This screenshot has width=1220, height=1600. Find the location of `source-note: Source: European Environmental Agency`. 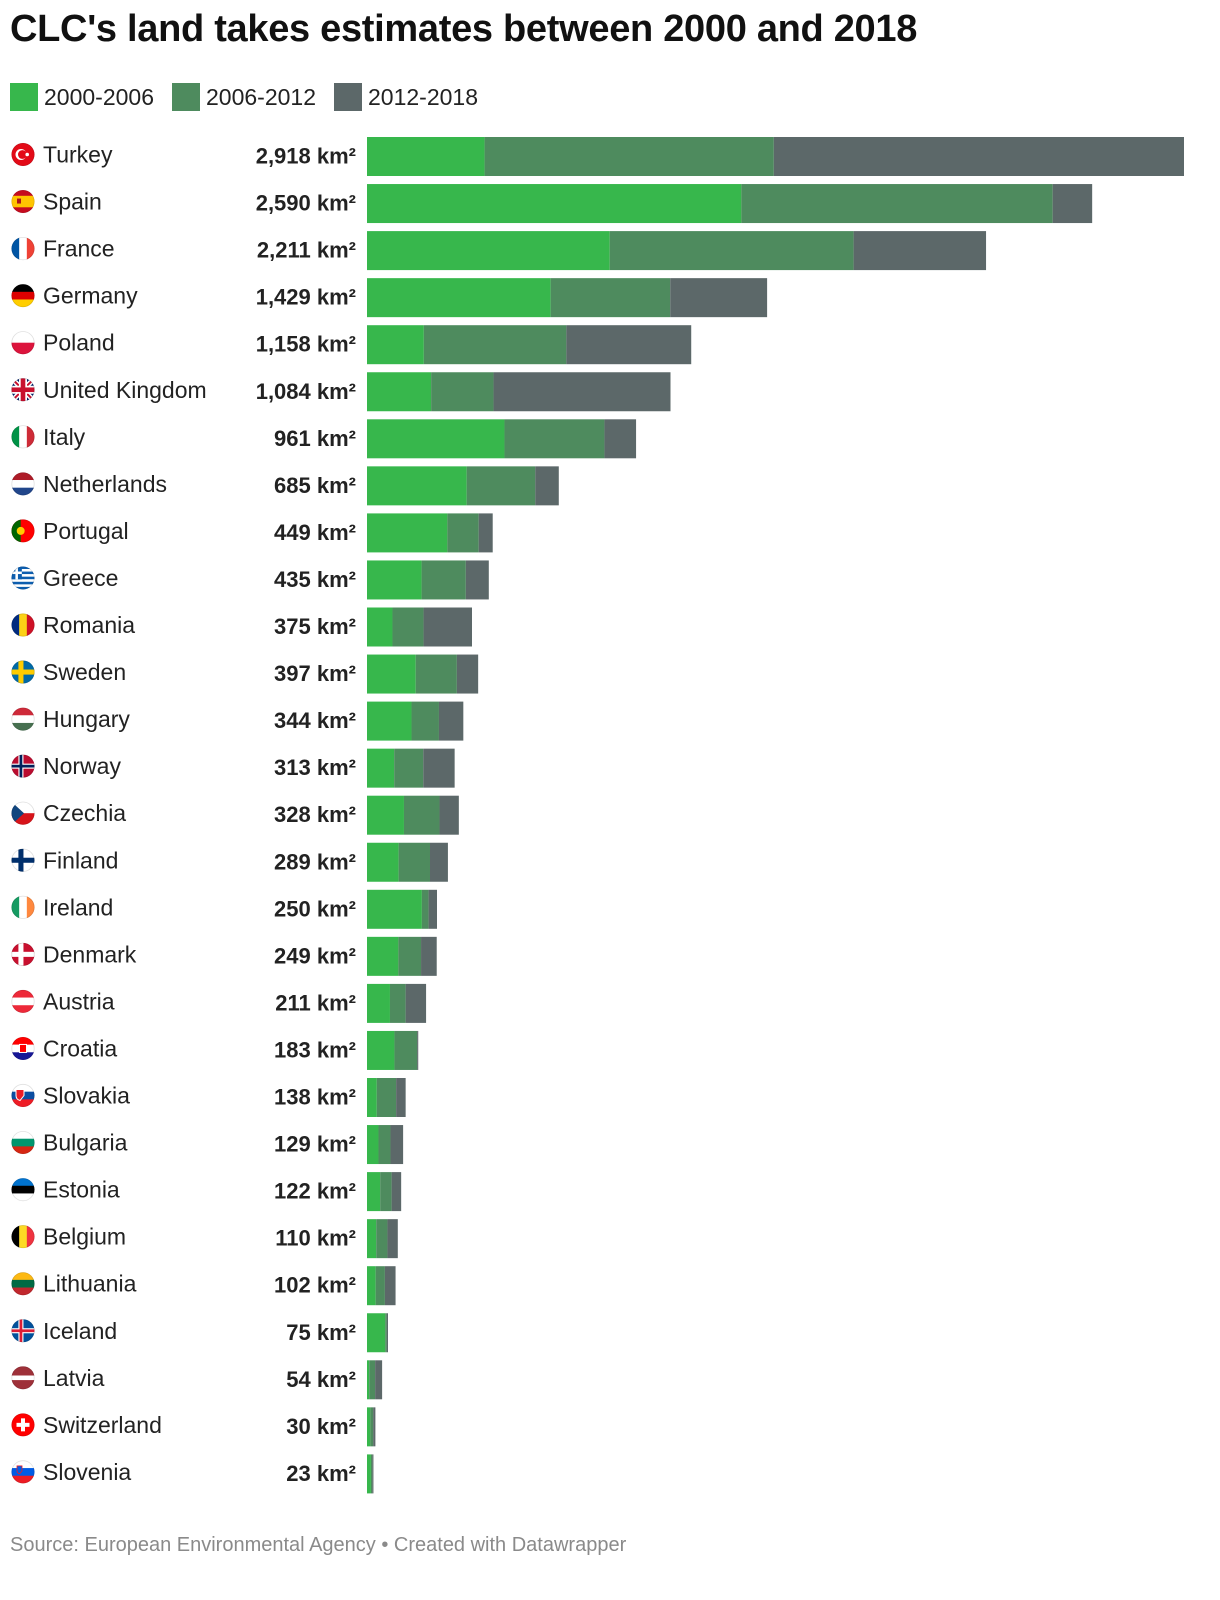

source-note: Source: European Environmental Agency is located at coordinates (193, 1545).